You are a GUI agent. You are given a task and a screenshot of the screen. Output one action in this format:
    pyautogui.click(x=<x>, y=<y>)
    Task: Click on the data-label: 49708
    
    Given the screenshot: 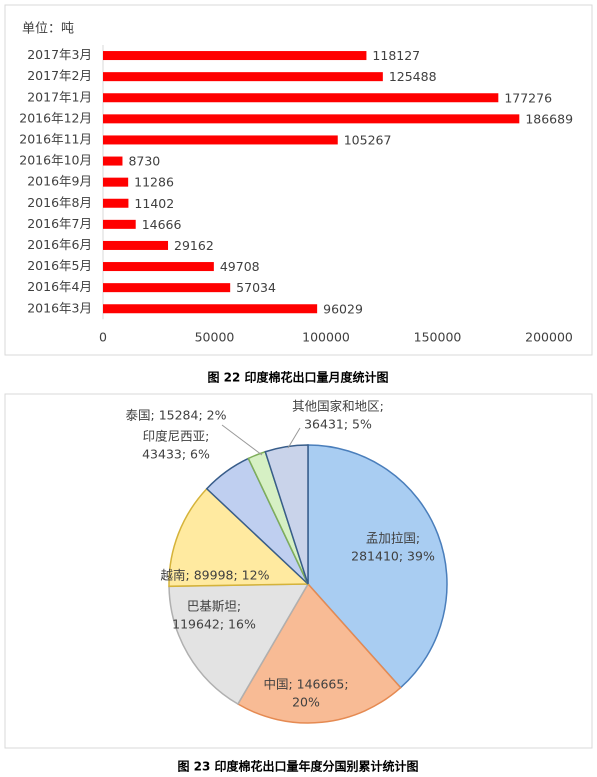 What is the action you would take?
    pyautogui.click(x=240, y=266)
    